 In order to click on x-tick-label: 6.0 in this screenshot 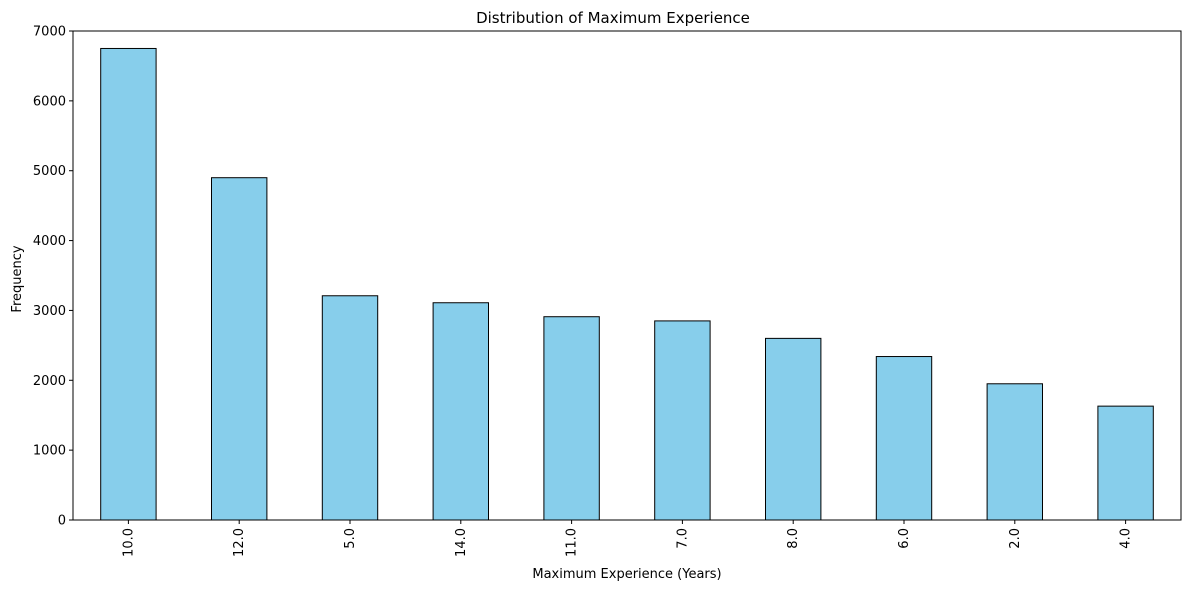, I will do `click(904, 538)`.